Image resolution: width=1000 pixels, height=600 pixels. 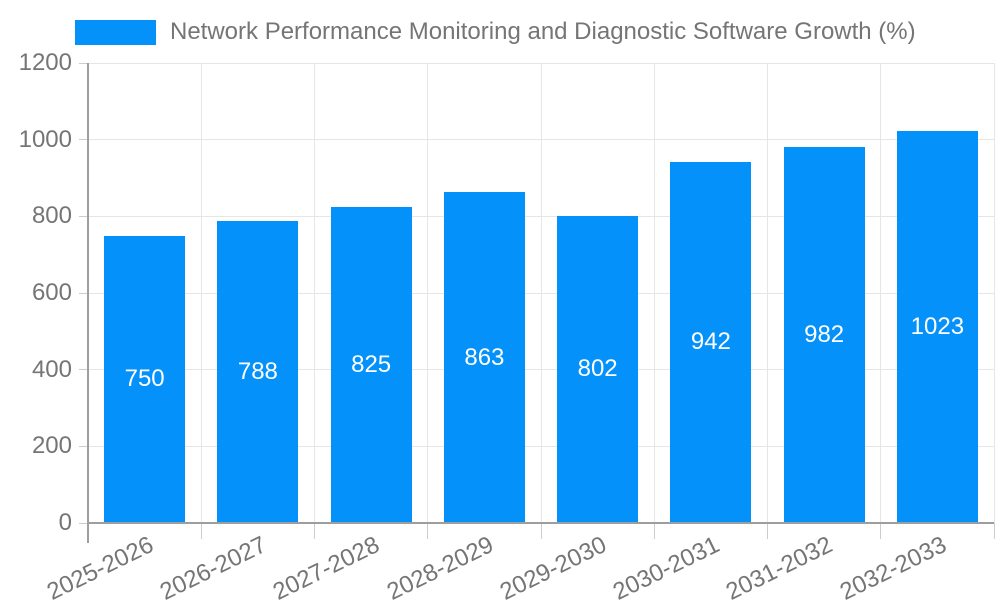 I want to click on bar-value-label: 825, so click(x=371, y=364).